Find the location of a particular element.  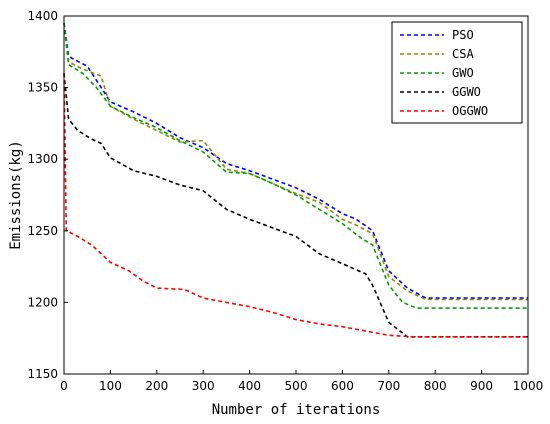

y-tick-label: 1200 is located at coordinates (42, 302).